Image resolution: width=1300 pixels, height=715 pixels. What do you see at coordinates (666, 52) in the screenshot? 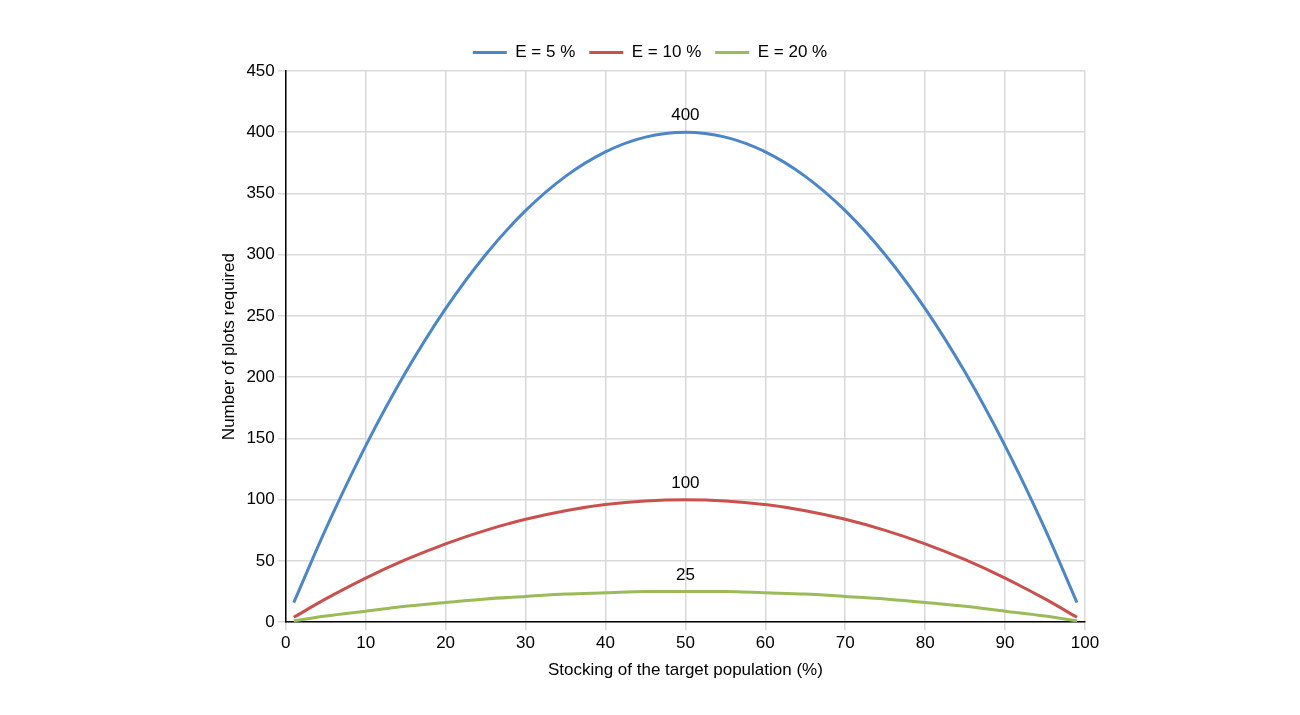
I see `legend-label: E = 10 %` at bounding box center [666, 52].